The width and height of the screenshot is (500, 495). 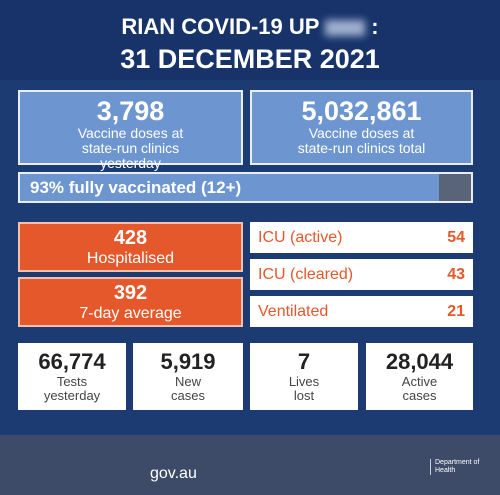 What do you see at coordinates (419, 388) in the screenshot?
I see `stat-label: Active cases` at bounding box center [419, 388].